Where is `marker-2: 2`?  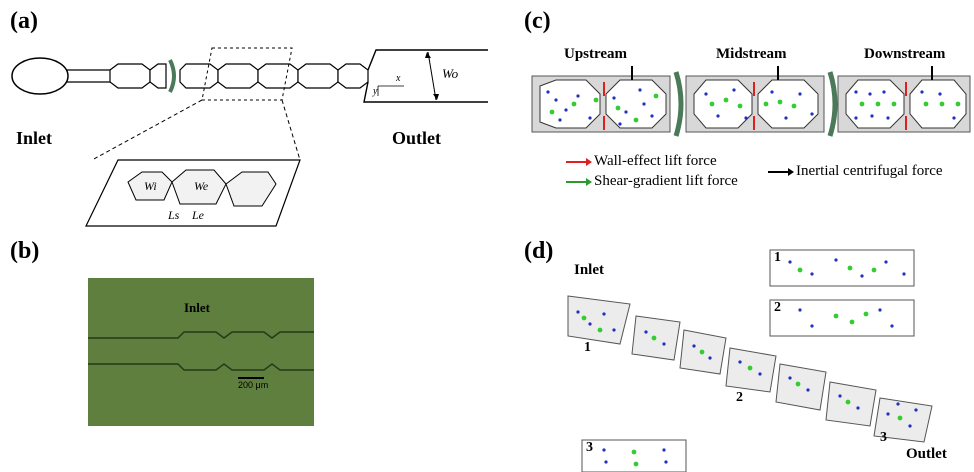
marker-2: 2 is located at coordinates (739, 397).